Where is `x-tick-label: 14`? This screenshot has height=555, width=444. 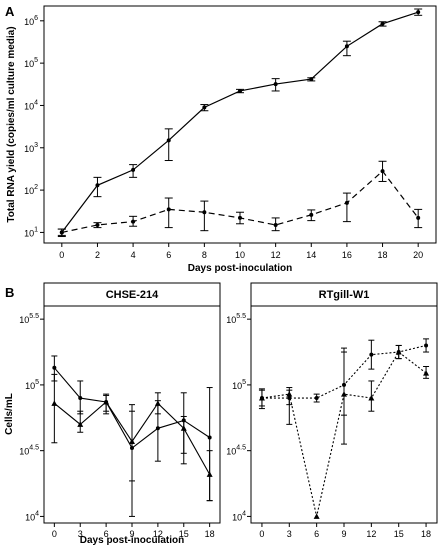
x-tick-label: 14 is located at coordinates (311, 255).